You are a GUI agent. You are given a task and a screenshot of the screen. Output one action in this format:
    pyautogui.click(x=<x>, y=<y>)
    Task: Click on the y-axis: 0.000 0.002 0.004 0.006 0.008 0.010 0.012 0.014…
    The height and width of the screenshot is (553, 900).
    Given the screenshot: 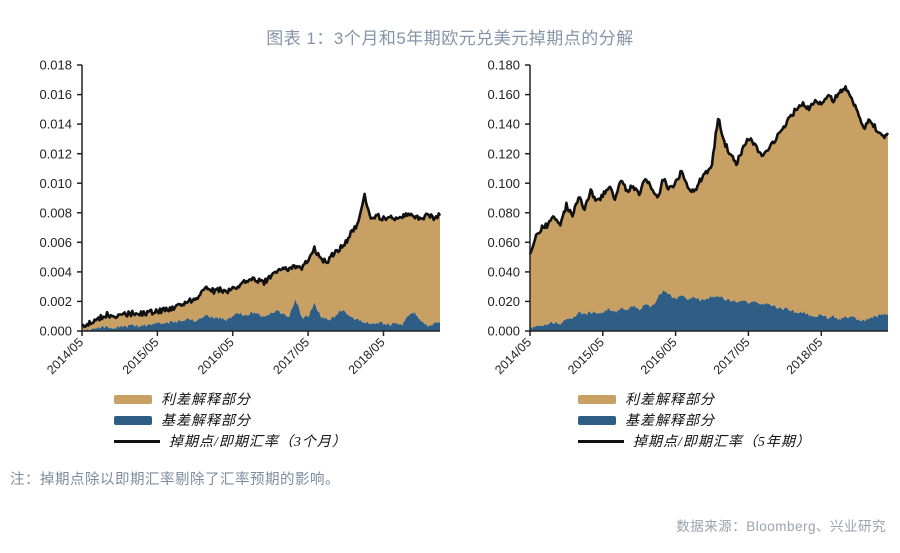 What is the action you would take?
    pyautogui.click(x=60, y=198)
    